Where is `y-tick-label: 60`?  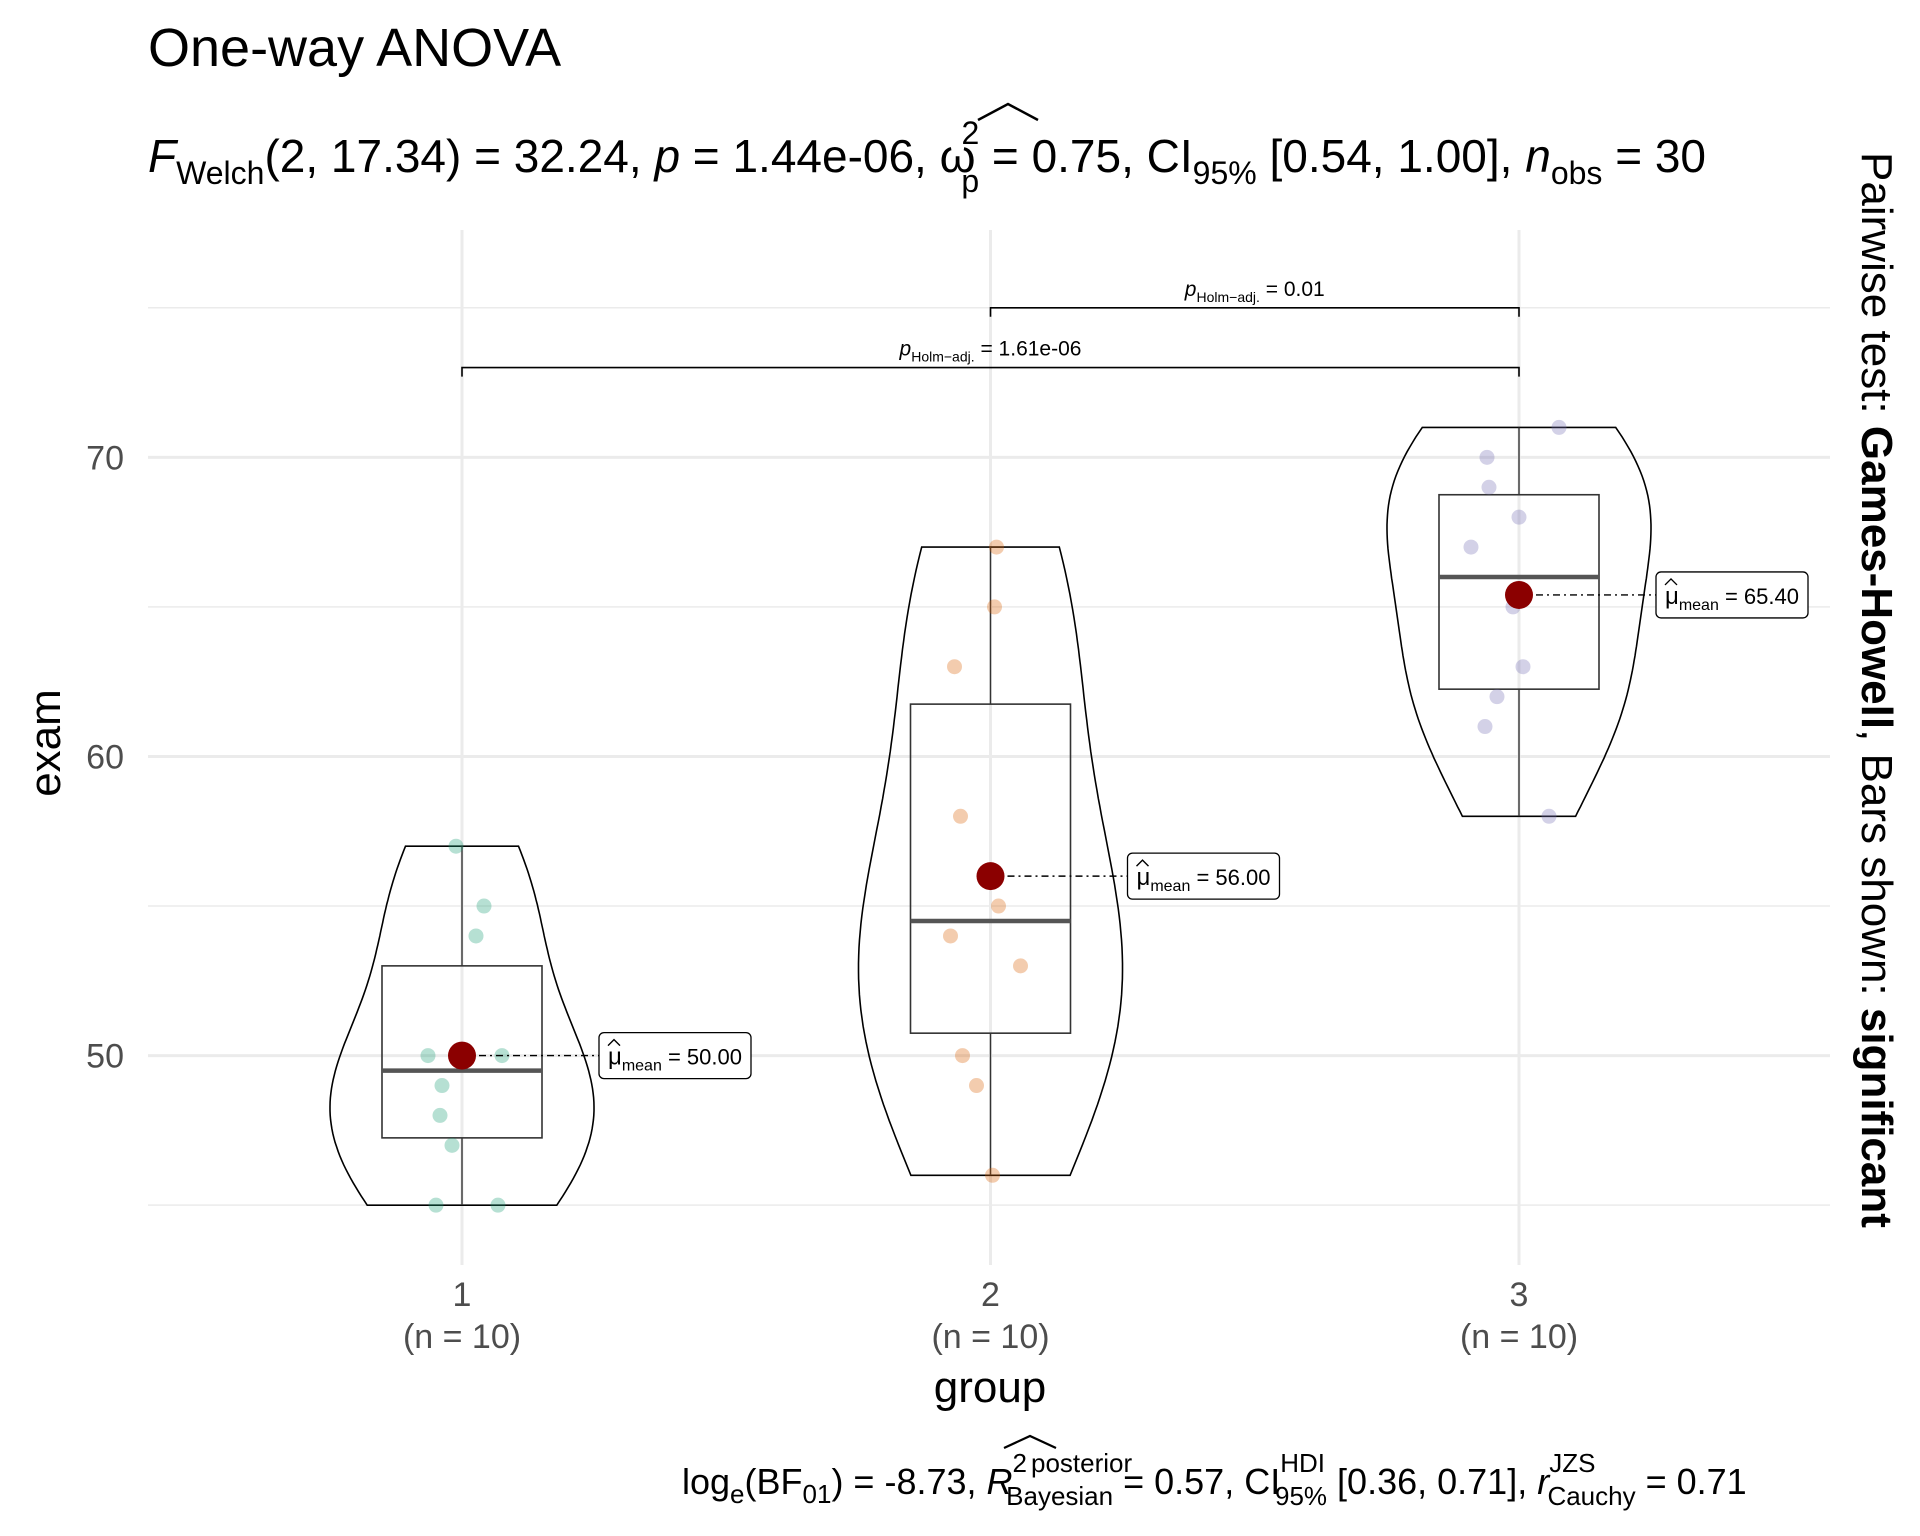 y-tick-label: 60 is located at coordinates (105, 757).